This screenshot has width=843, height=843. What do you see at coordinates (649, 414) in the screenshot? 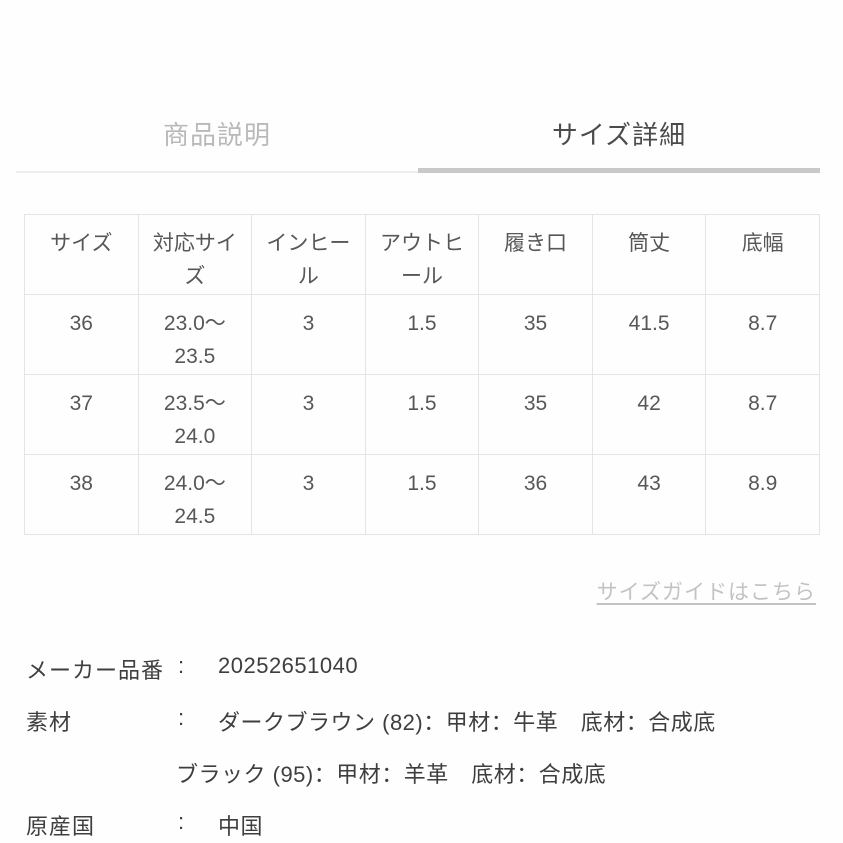
I see `table-cell: 42` at bounding box center [649, 414].